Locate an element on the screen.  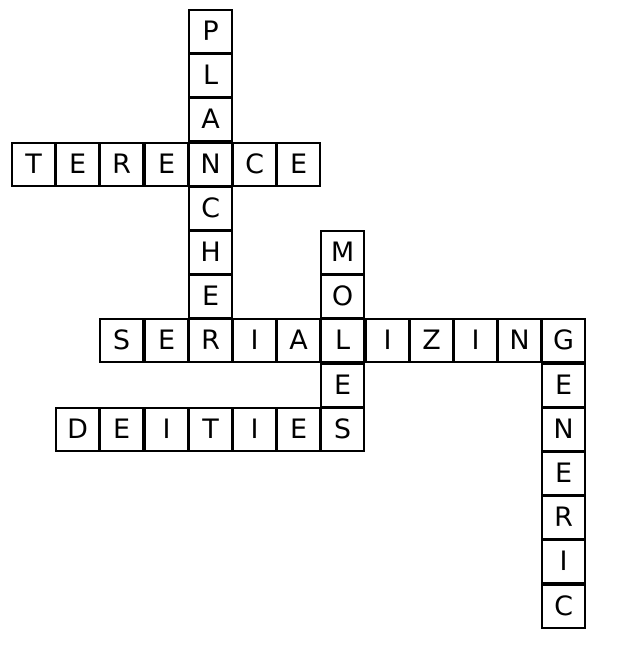
cell-r9-c7-s: S is located at coordinates (342, 429).